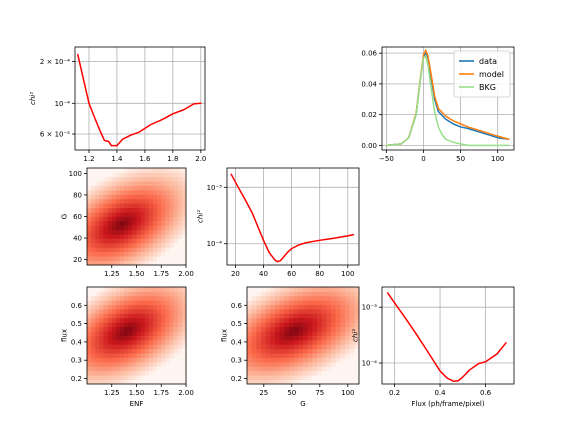 This screenshot has width=576, height=432. Describe the element at coordinates (460, 159) in the screenshot. I see `x-tick-label: 50` at that location.